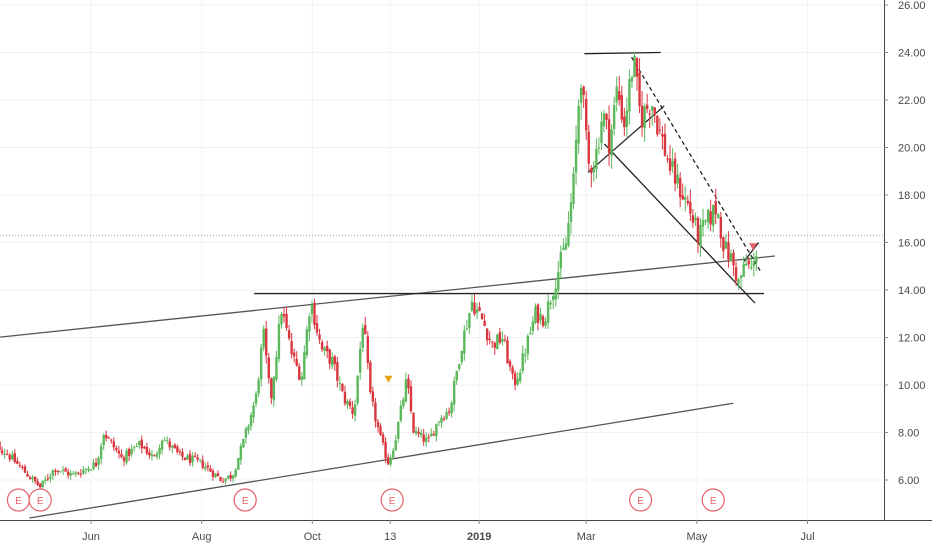 This screenshot has height=550, width=932. Describe the element at coordinates (908, 481) in the screenshot. I see `y-tick-label: 6.00` at that location.